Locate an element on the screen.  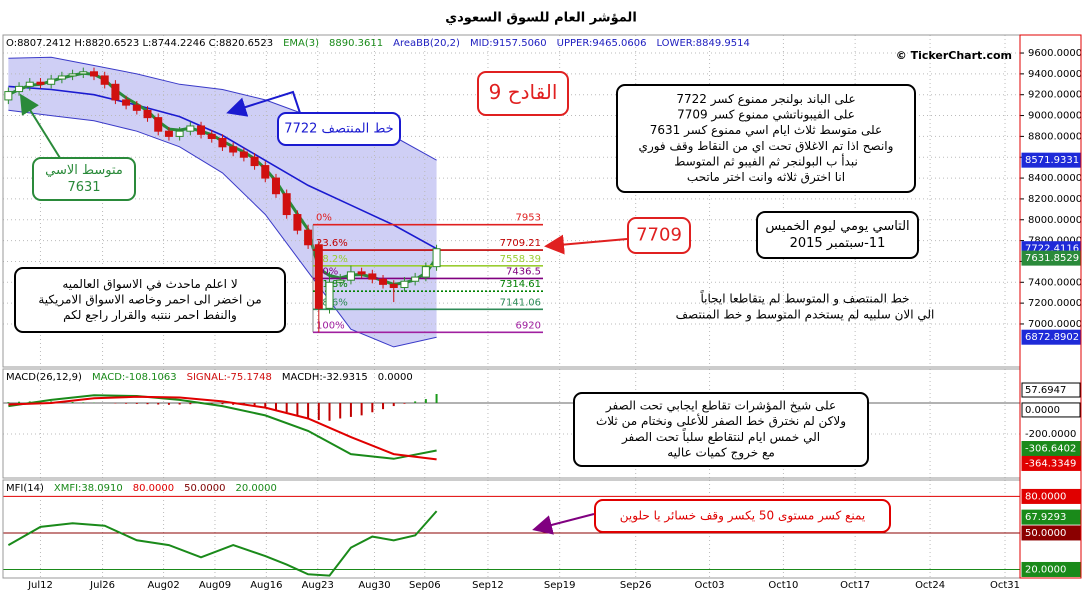
header-text: 50.0000 is located at coordinates (204, 488).